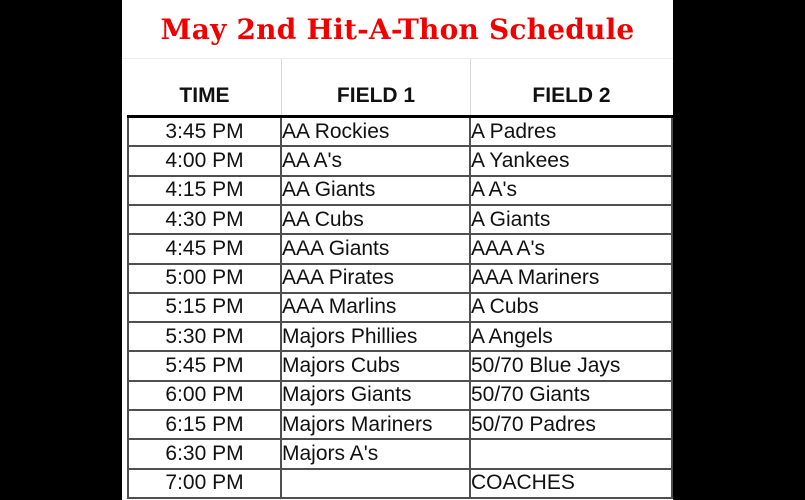 The height and width of the screenshot is (500, 805). What do you see at coordinates (571, 395) in the screenshot?
I see `field2-cell: 50/70 Giants` at bounding box center [571, 395].